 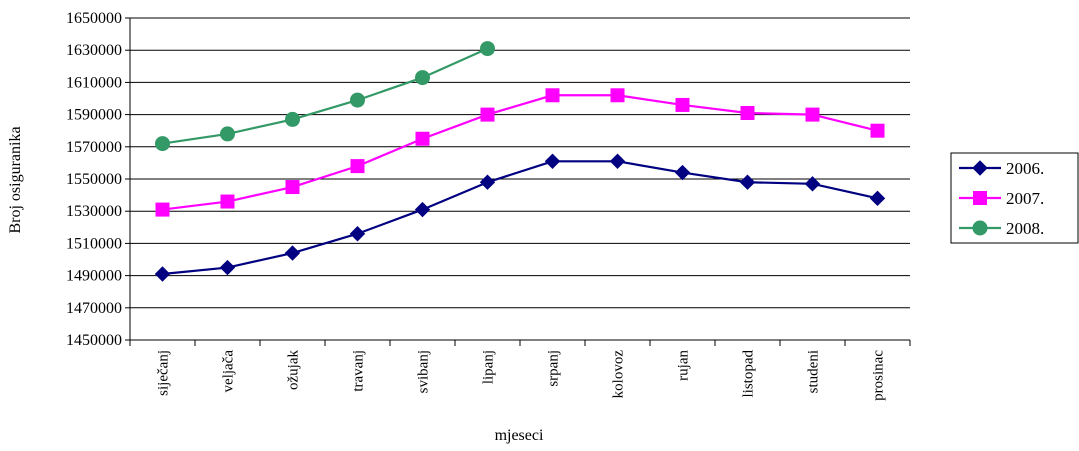 I want to click on x-tick-label: studeni, so click(x=814, y=371).